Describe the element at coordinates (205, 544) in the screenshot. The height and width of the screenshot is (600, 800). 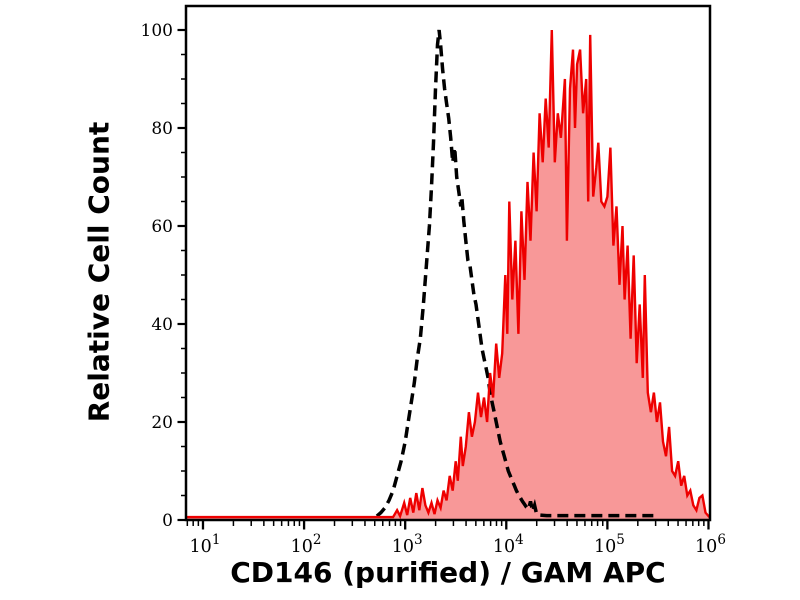
I see `svg-text: 10¹` at that location.